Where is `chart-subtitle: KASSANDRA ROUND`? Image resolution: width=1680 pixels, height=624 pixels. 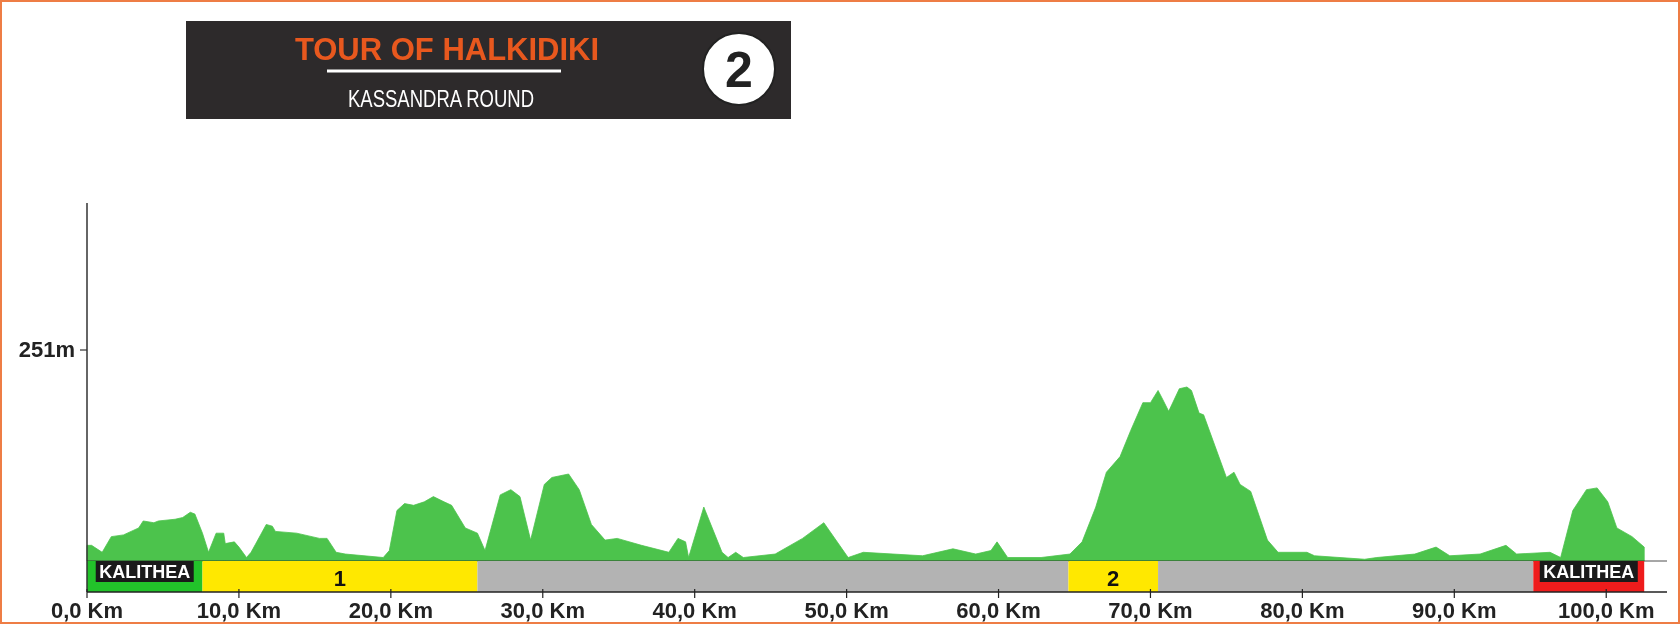 chart-subtitle: KASSANDRA ROUND is located at coordinates (469, 98).